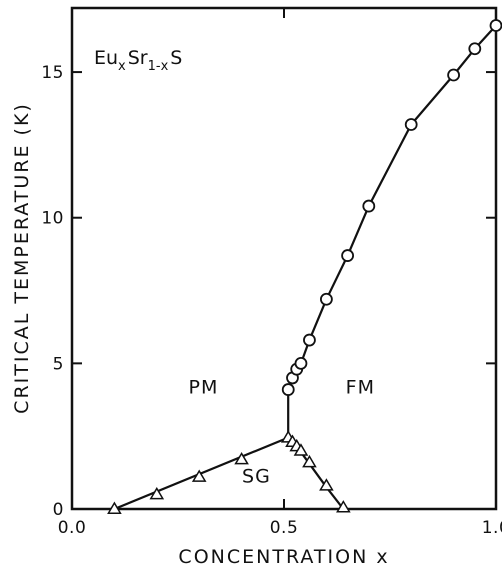 The width and height of the screenshot is (502, 578). I want to click on region-label-pm: PM, so click(204, 388).